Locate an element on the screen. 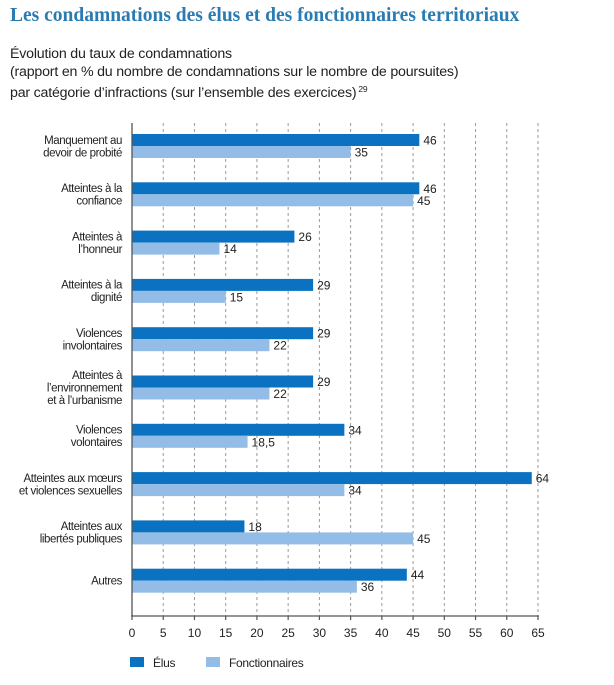 Image resolution: width=614 pixels, height=685 pixels. legend: Élus Fonctionnaires is located at coordinates (217, 662).